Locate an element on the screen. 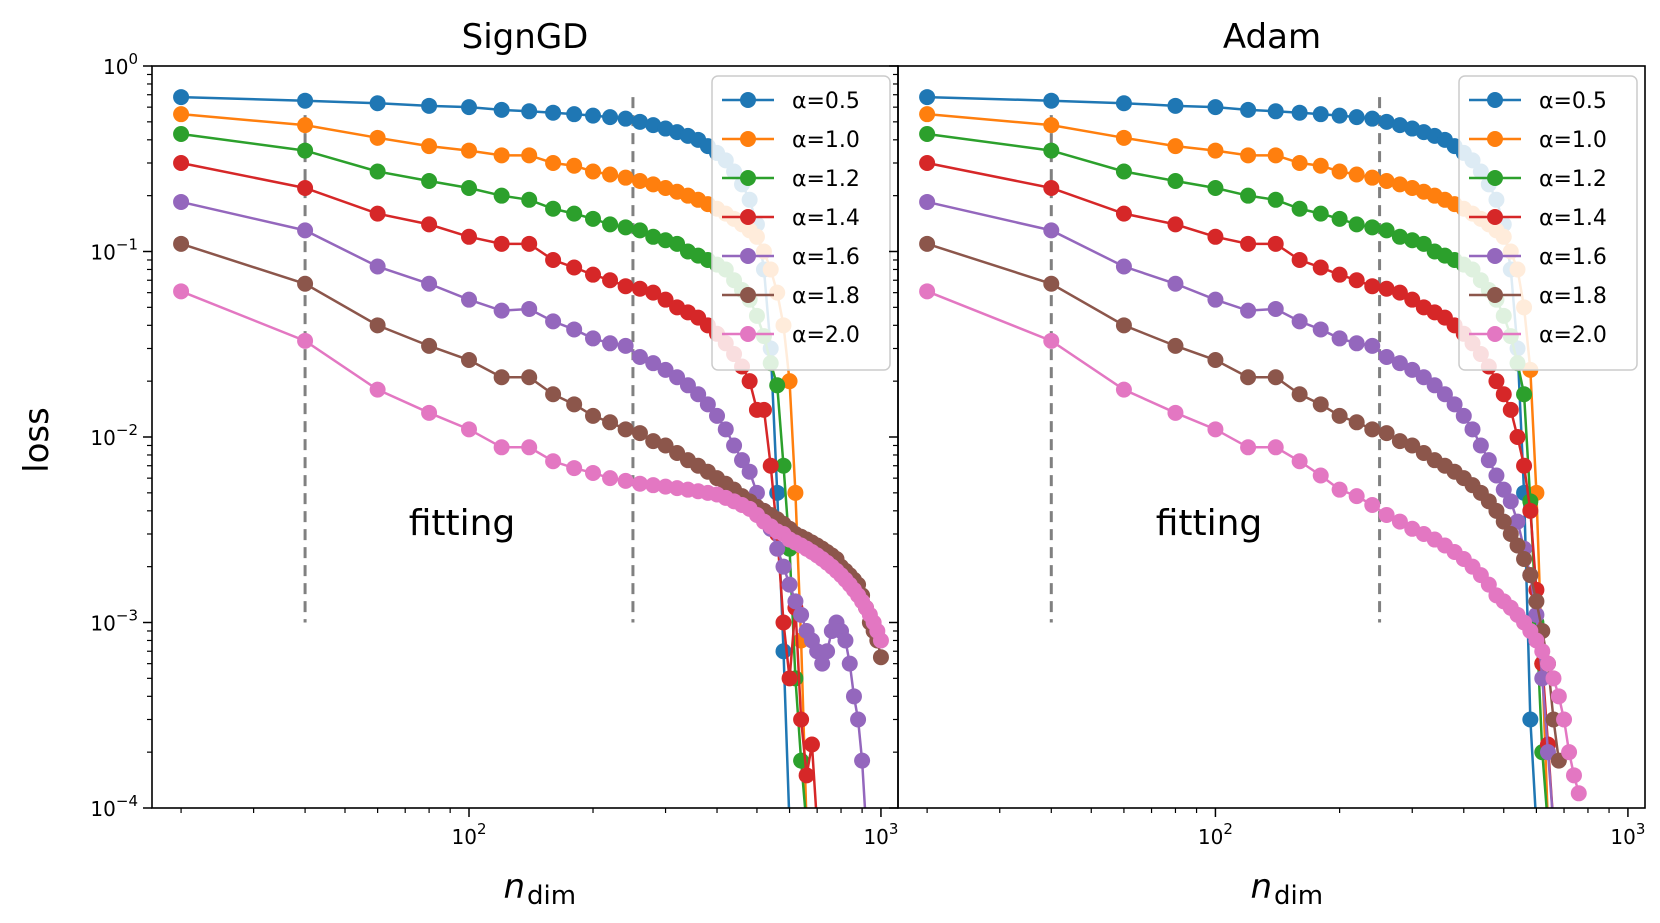 This screenshot has height=923, width=1660. legend-label-4: α=1.6 is located at coordinates (826, 257).